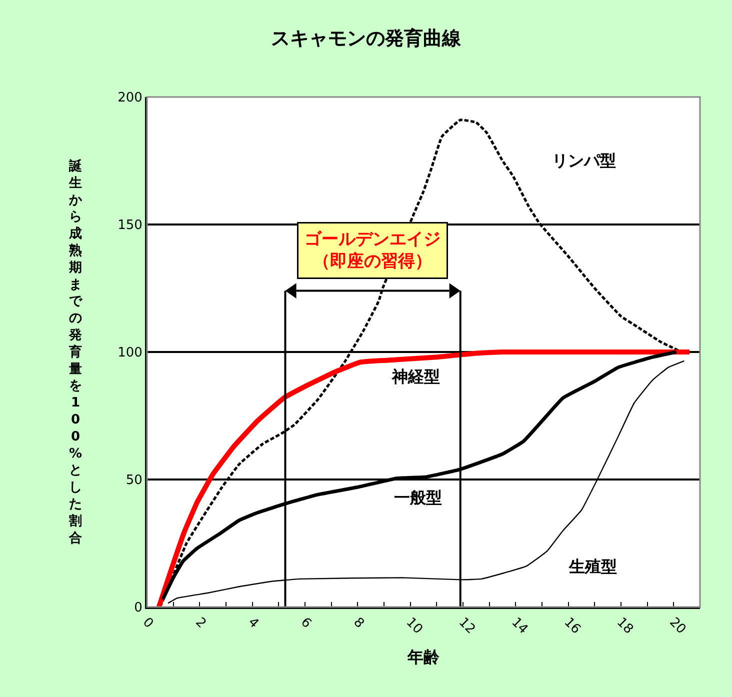 Image resolution: width=732 pixels, height=697 pixels. Describe the element at coordinates (130, 98) in the screenshot. I see `y-tick-label: 200` at that location.